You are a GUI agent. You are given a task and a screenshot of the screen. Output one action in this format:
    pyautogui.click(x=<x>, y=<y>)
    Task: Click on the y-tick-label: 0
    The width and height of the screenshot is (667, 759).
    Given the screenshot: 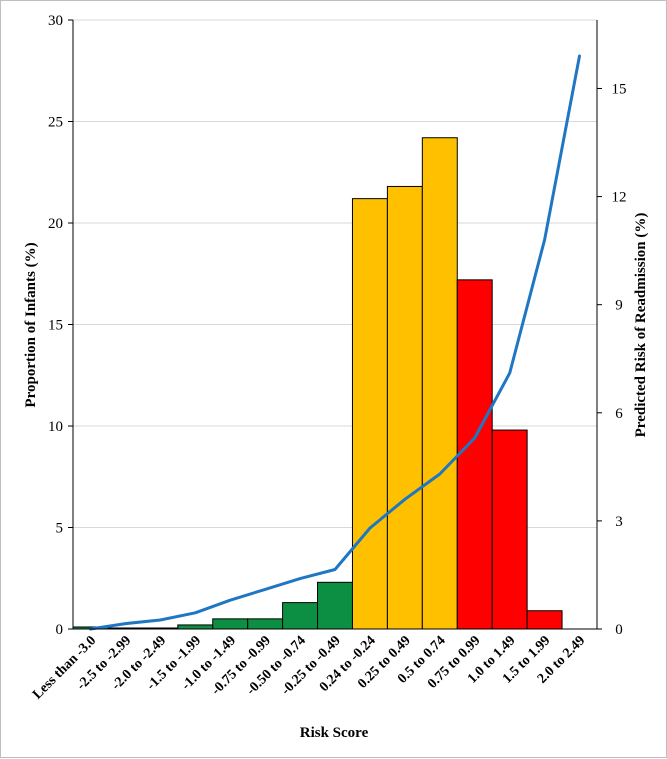 What is the action you would take?
    pyautogui.click(x=60, y=630)
    